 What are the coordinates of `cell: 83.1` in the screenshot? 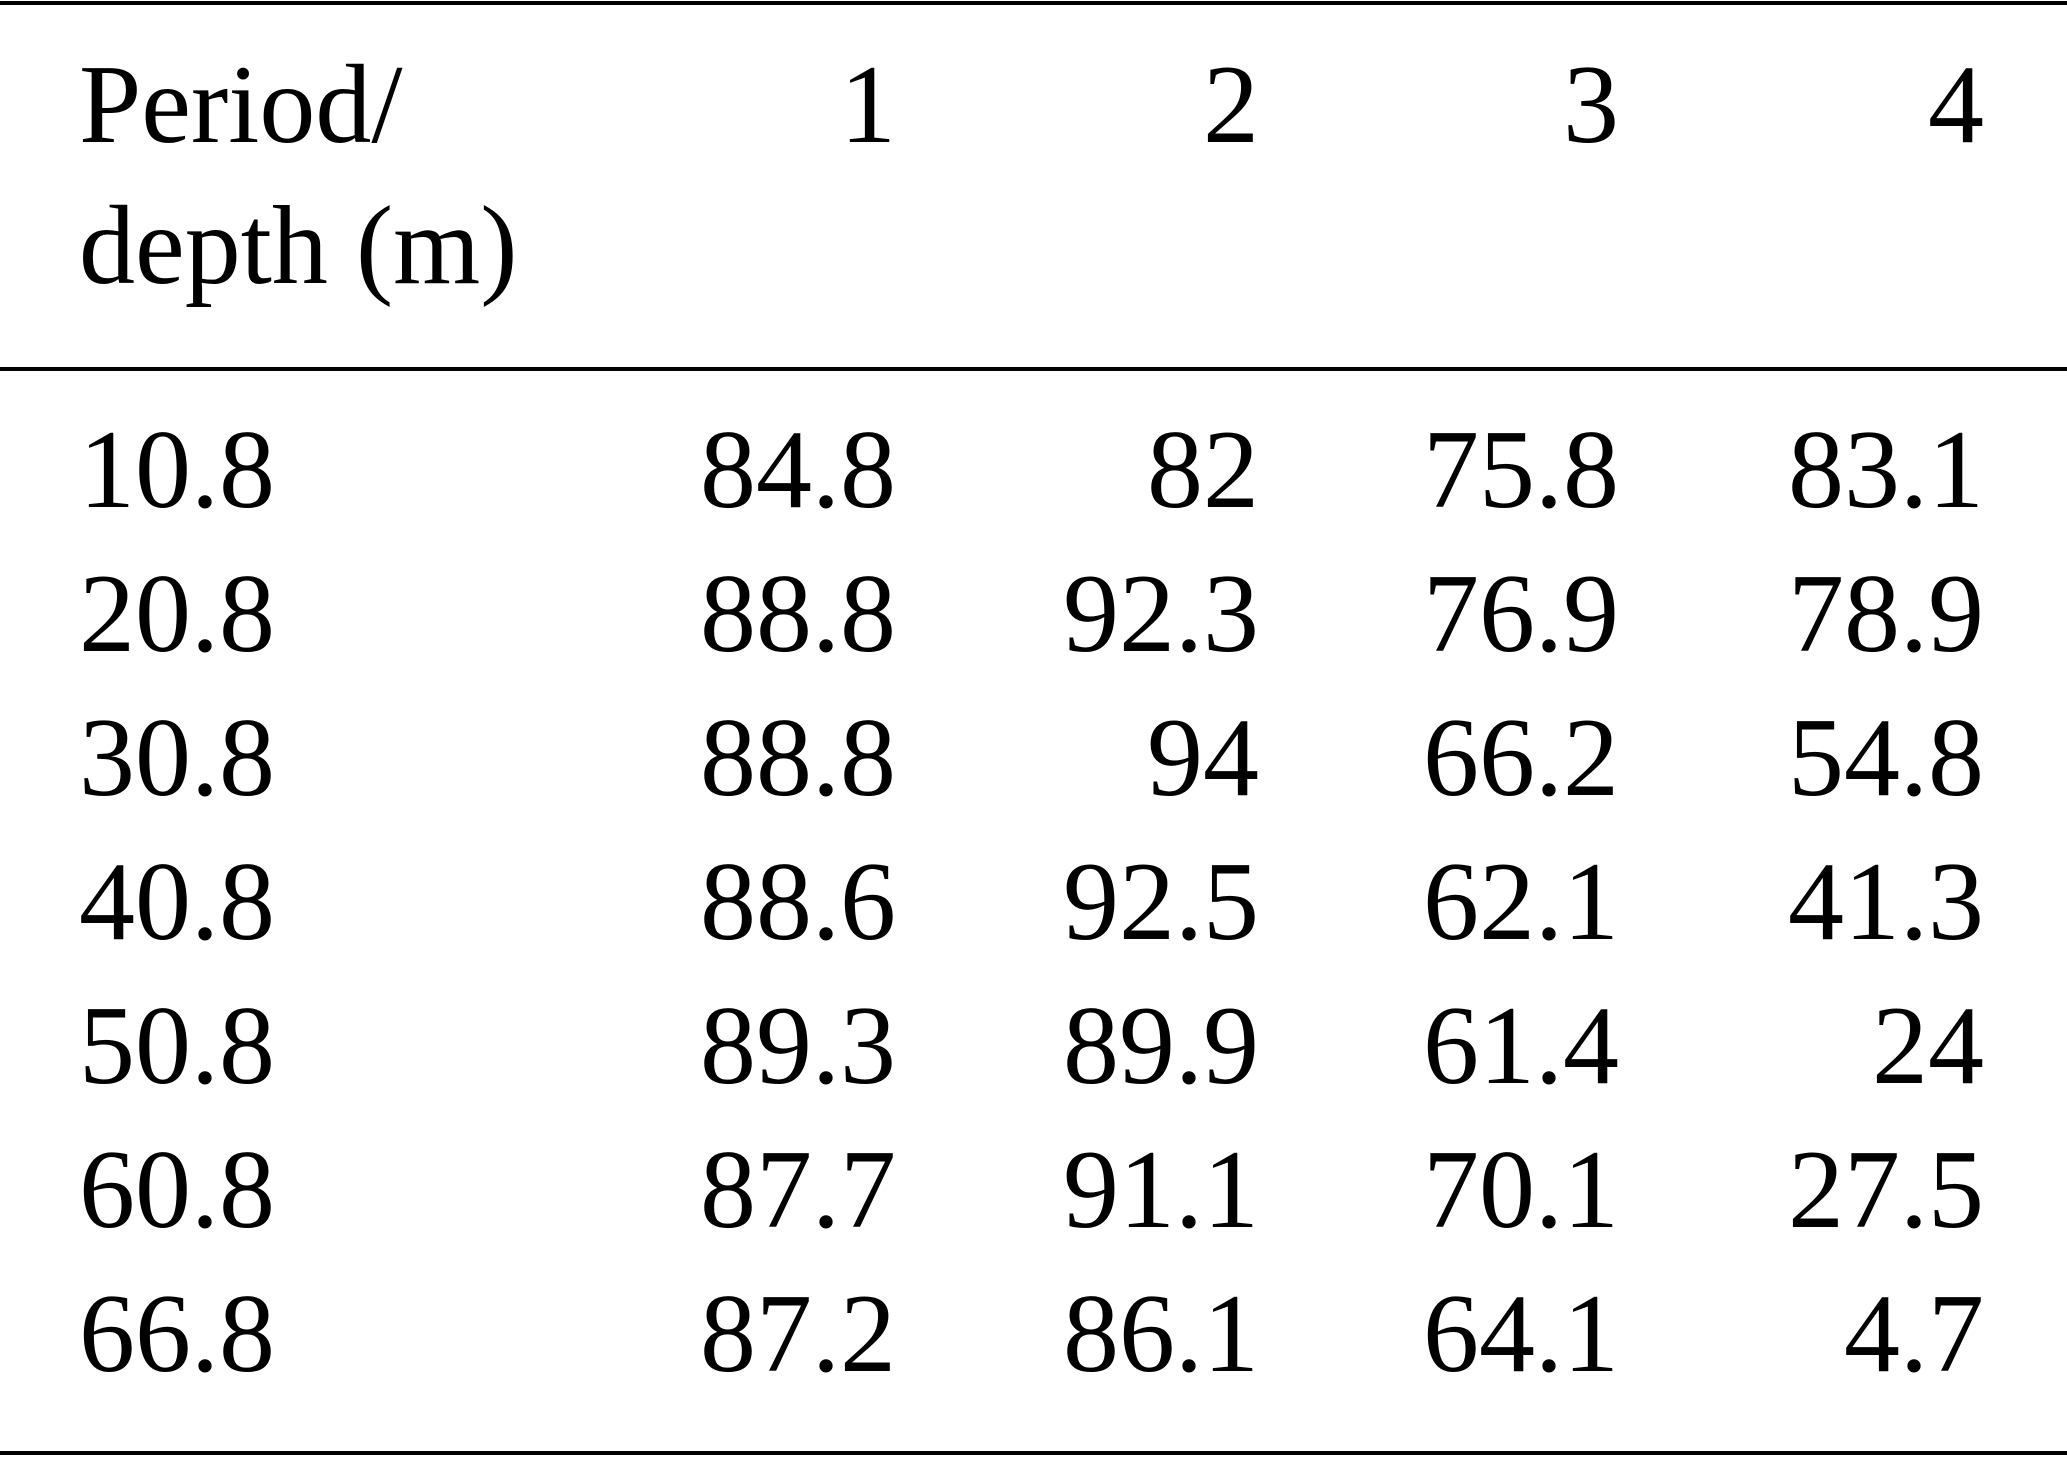 It's located at (1886, 470).